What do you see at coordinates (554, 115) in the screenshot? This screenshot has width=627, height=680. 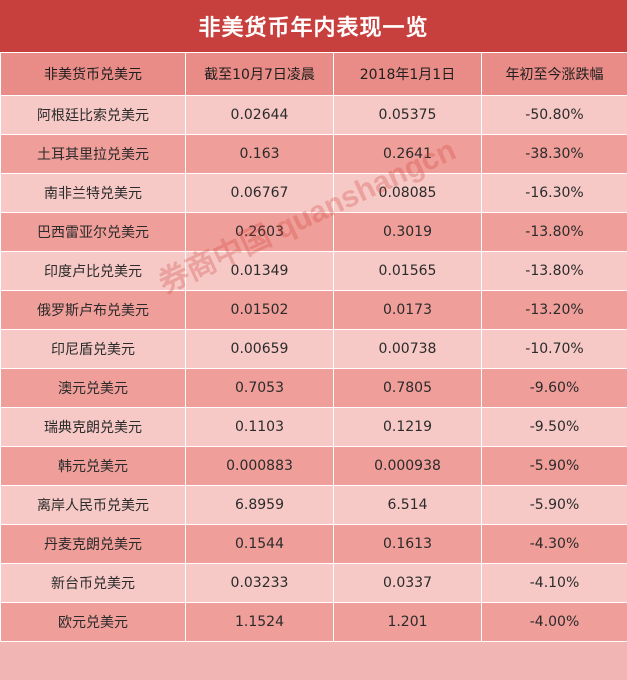 I see `cell-ytd-change: -50.80%` at bounding box center [554, 115].